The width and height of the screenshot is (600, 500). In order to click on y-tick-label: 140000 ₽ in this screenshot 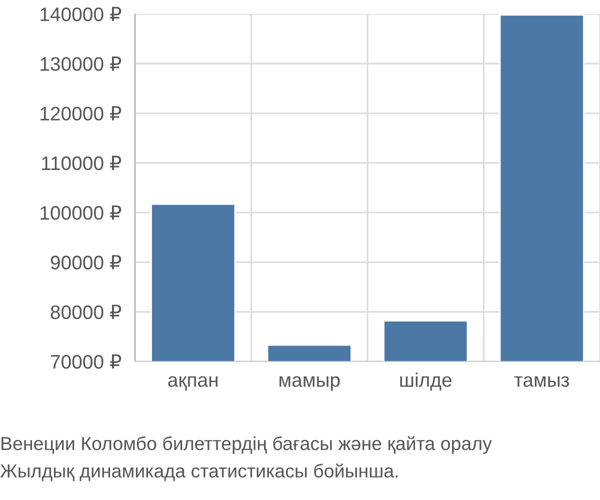, I will do `click(81, 14)`.